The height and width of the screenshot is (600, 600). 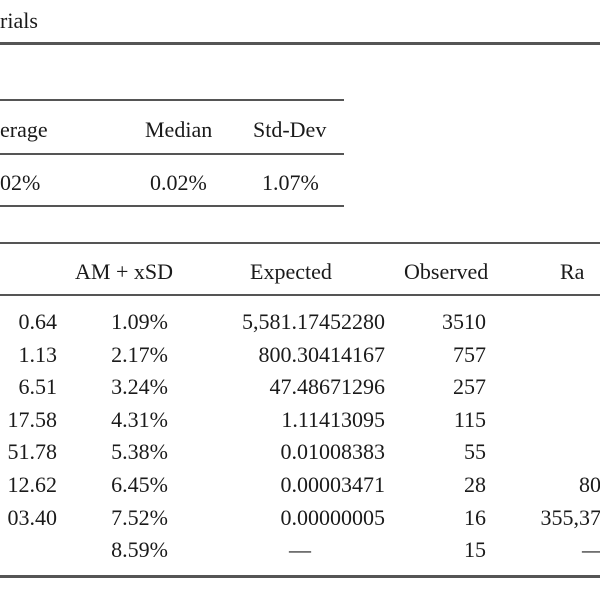 I want to click on table-bottom-rule, so click(x=300, y=576).